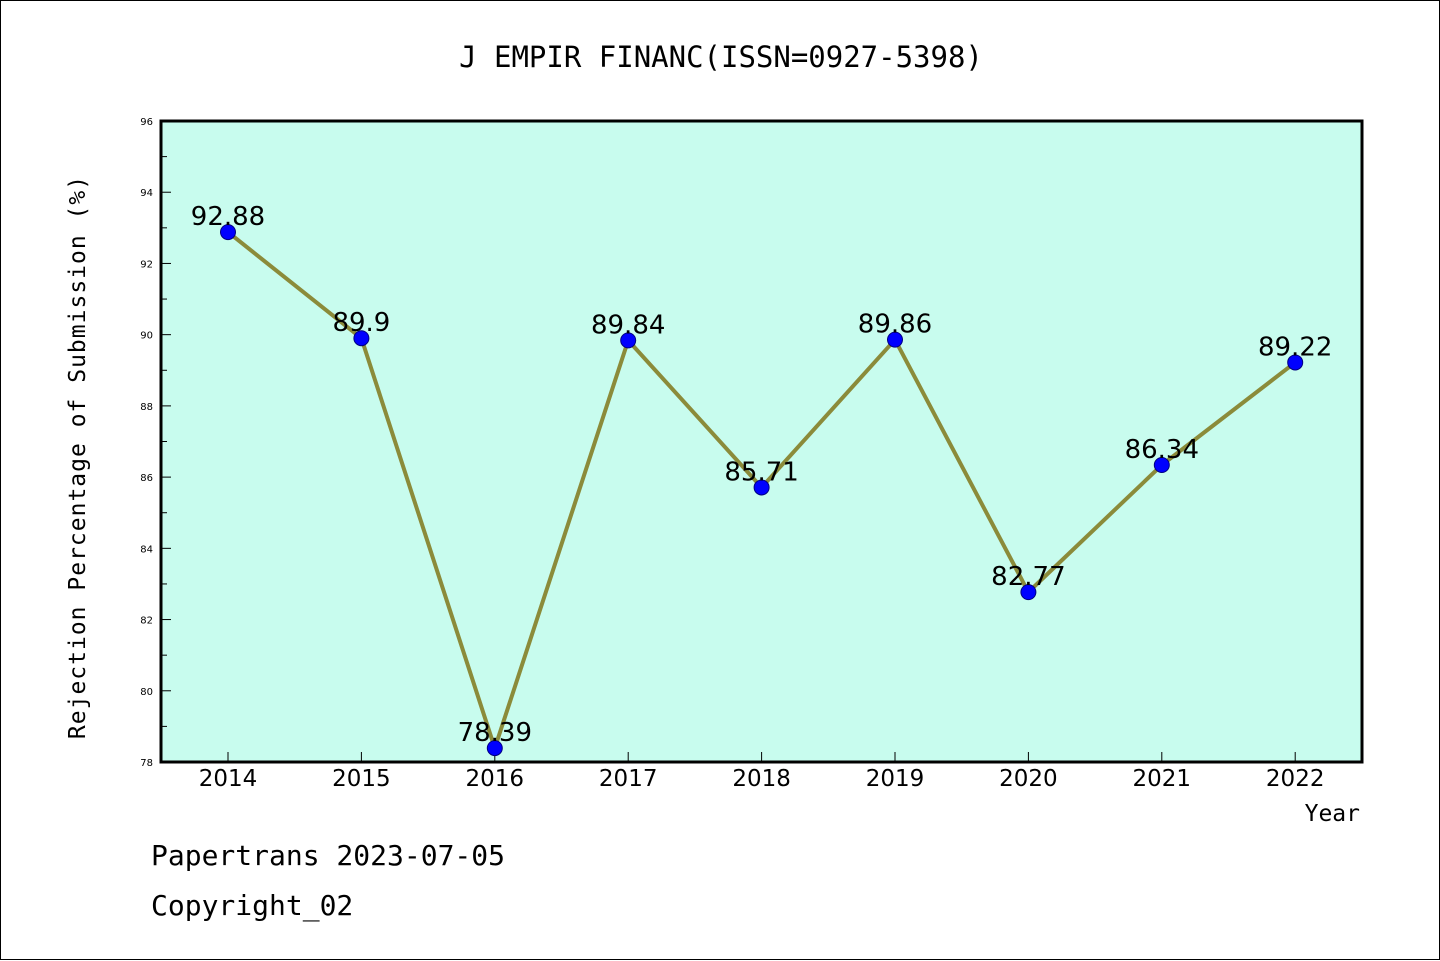 This screenshot has height=961, width=1440. I want to click on data-label: 86.34, so click(1162, 450).